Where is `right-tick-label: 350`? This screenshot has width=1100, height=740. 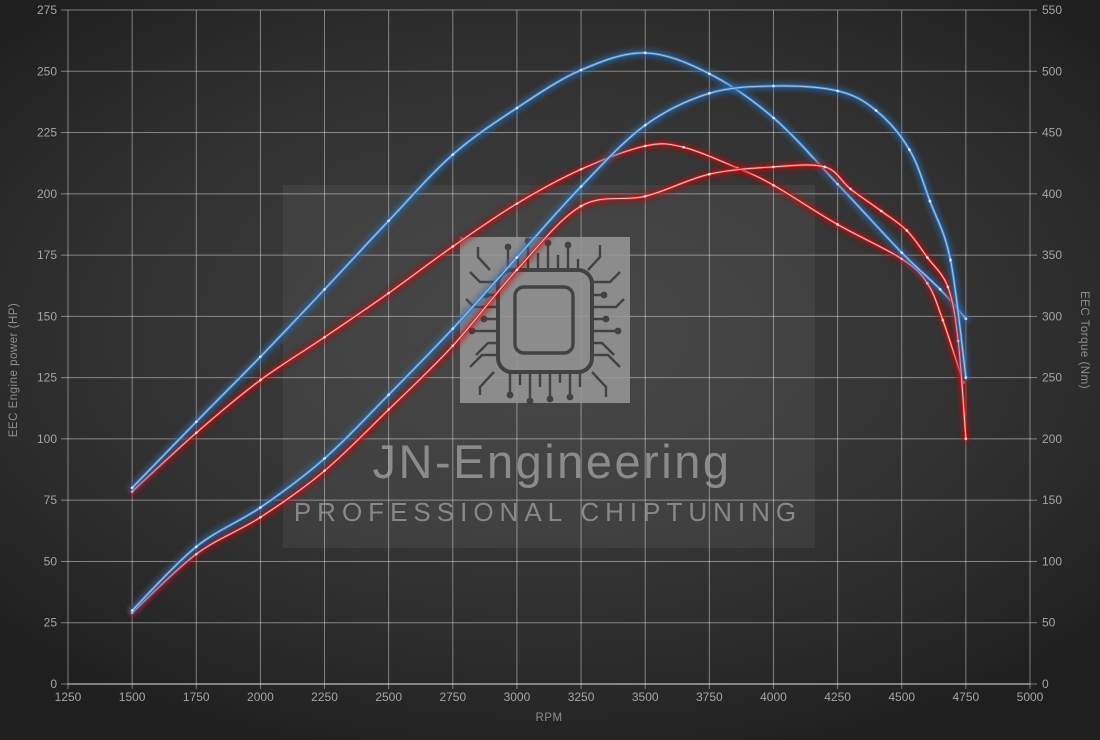
right-tick-label: 350 is located at coordinates (1052, 255).